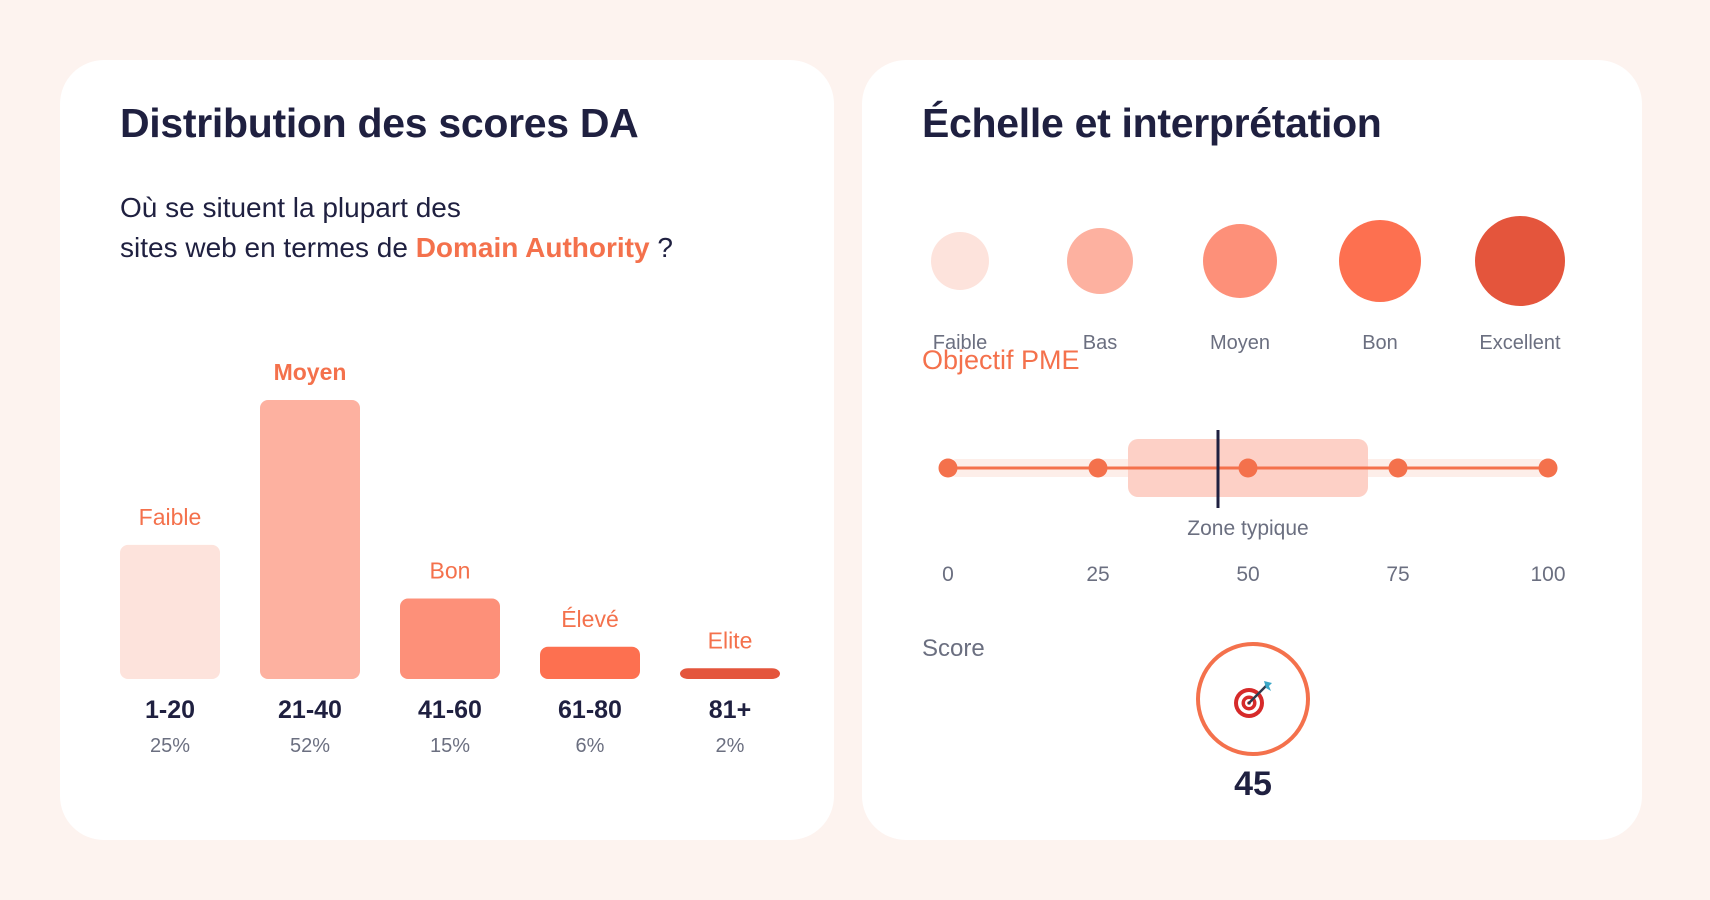  What do you see at coordinates (730, 640) in the screenshot?
I see `bar-label: Elite` at bounding box center [730, 640].